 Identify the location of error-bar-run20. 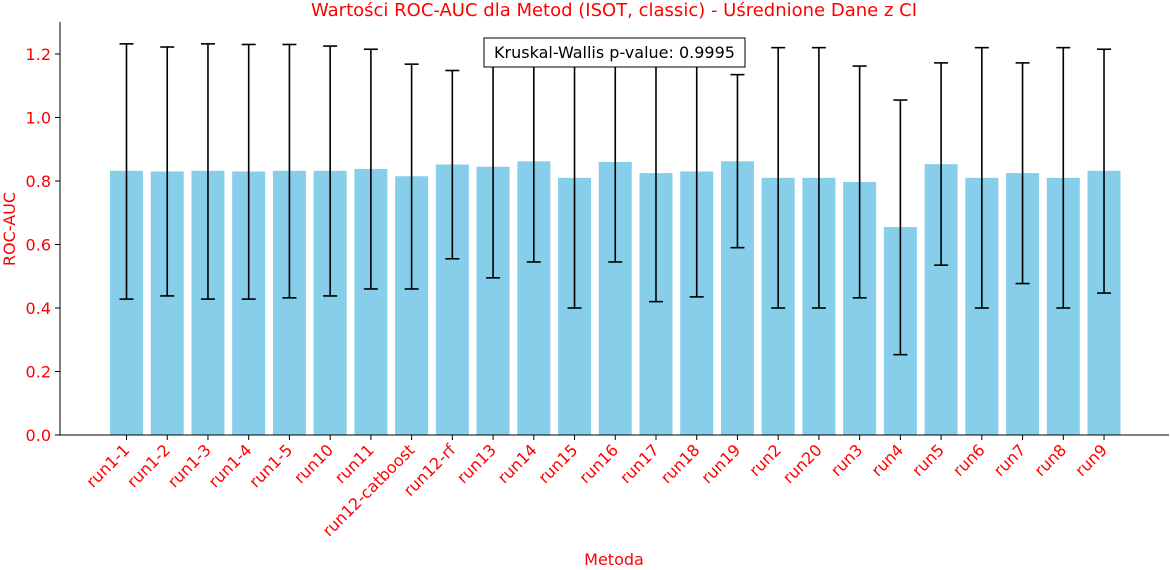
(818, 177).